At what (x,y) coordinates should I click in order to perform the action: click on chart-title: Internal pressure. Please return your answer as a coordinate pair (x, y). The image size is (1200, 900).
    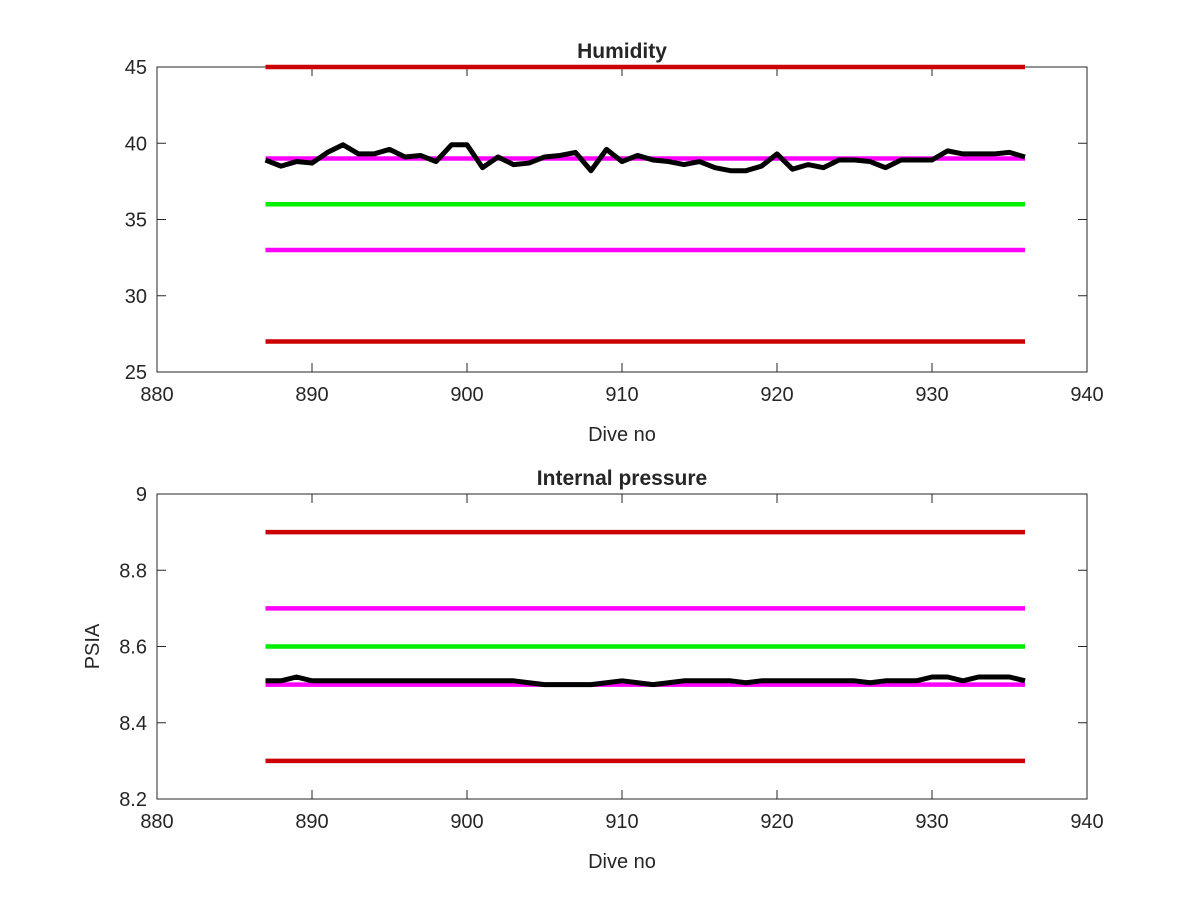
    Looking at the image, I should click on (622, 478).